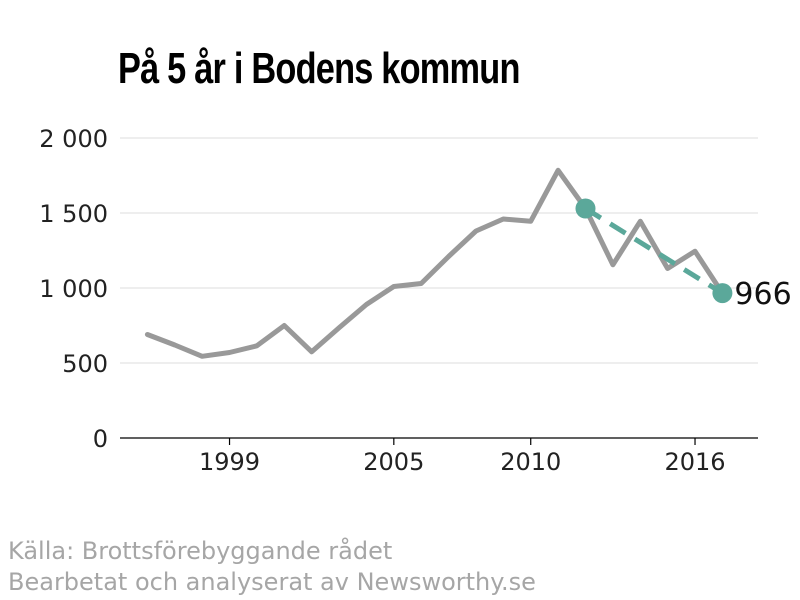  Describe the element at coordinates (73, 289) in the screenshot. I see `y-tick-label: 1 000` at that location.